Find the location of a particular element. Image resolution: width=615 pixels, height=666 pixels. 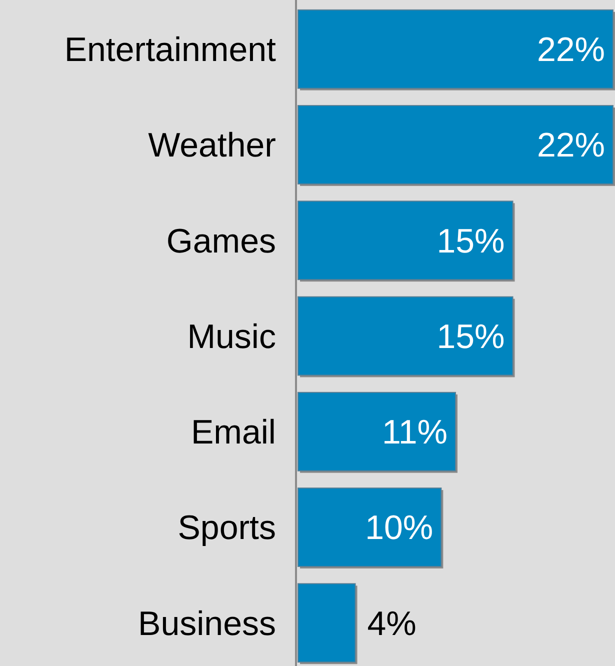

data-label: 10% is located at coordinates (399, 528).